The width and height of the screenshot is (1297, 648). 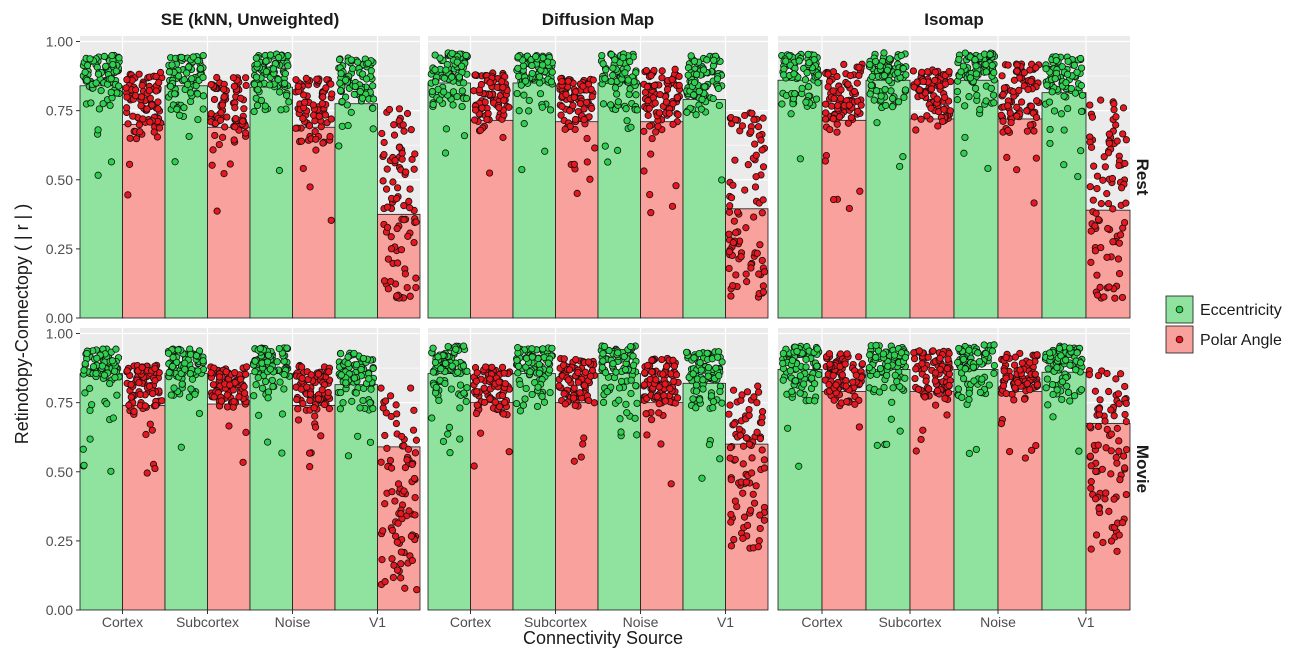 What do you see at coordinates (250, 19) in the screenshot?
I see `facet-column-label: SE (kNN, Unweighted)` at bounding box center [250, 19].